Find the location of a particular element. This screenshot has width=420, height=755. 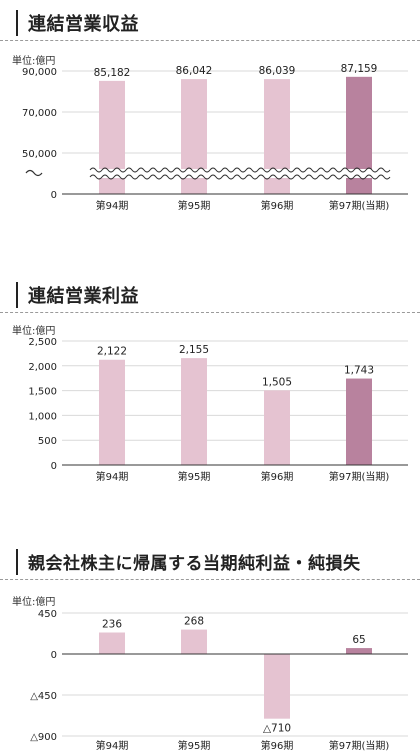

y-tick-label: 1,500 is located at coordinates (42, 392).